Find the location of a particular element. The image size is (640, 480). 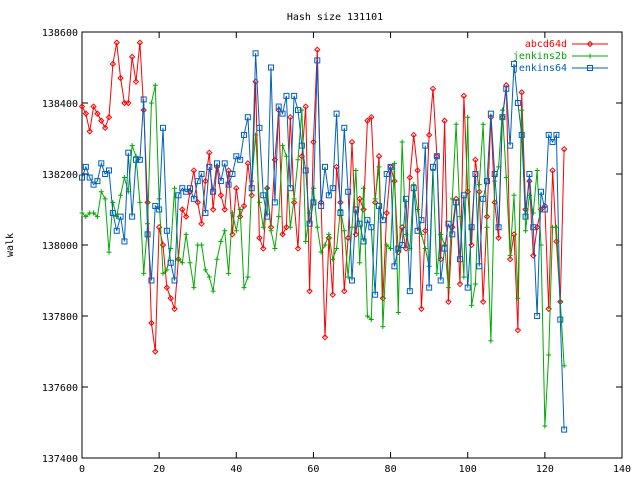

x-tick-label: 60 is located at coordinates (313, 469).